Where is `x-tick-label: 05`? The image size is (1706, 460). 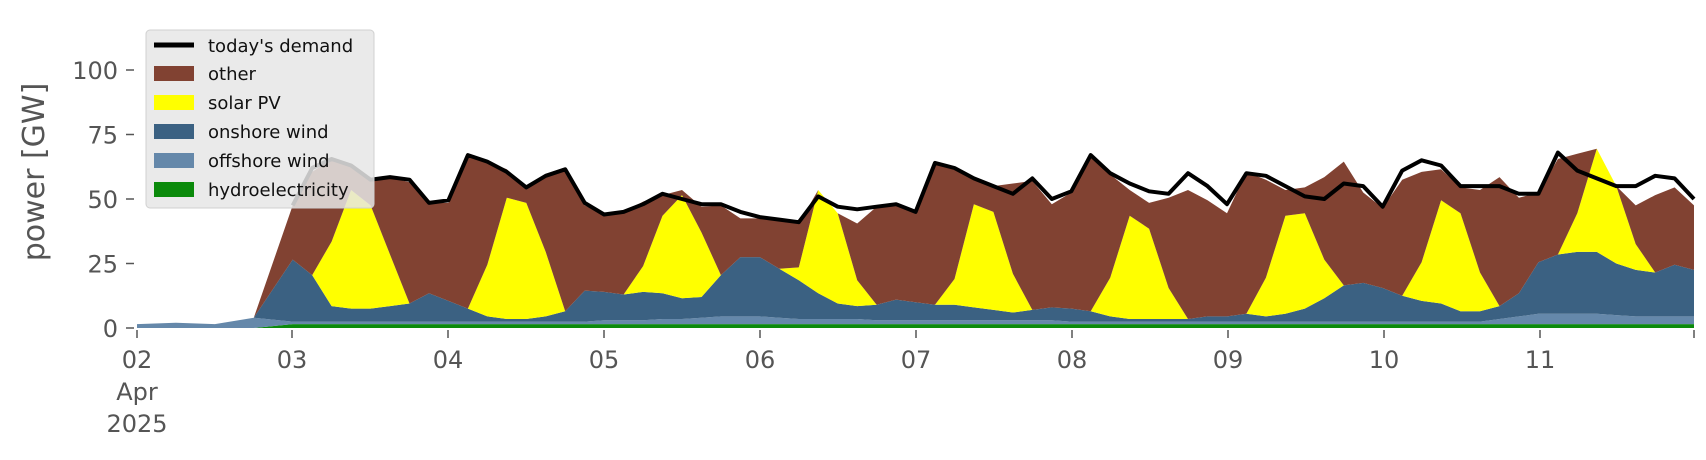 x-tick-label: 05 is located at coordinates (604, 360).